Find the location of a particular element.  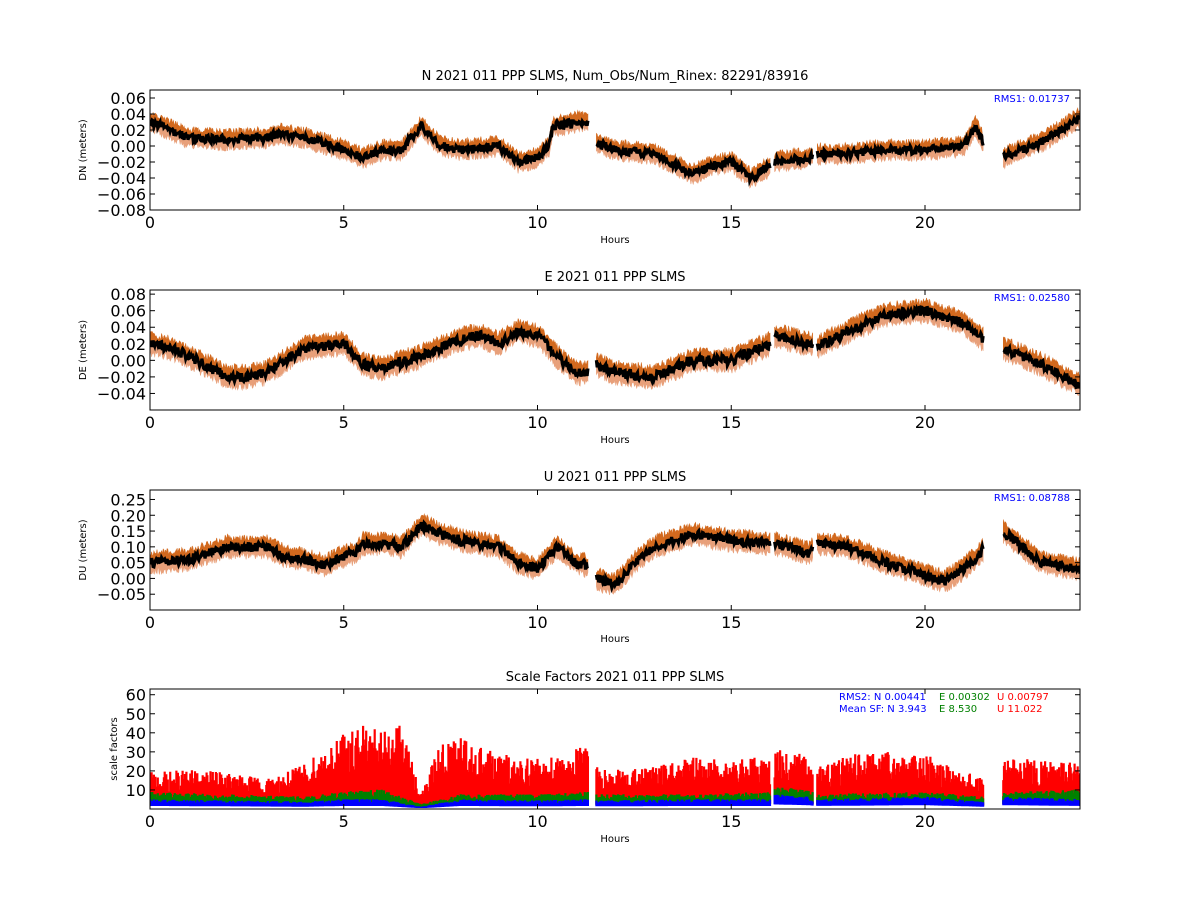

panel-scale-factors-plot is located at coordinates (615, 766).